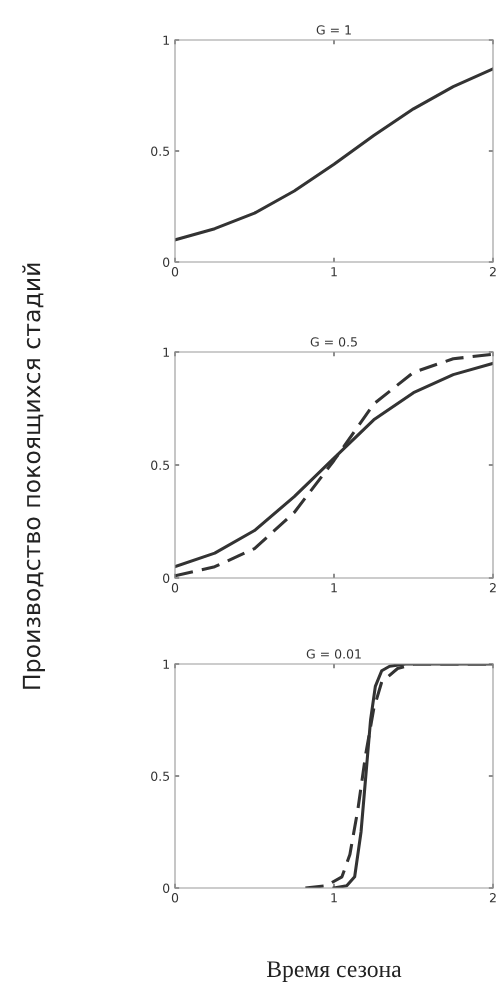 This screenshot has height=1003, width=499. Describe the element at coordinates (334, 154) in the screenshot. I see `line-series` at that location.